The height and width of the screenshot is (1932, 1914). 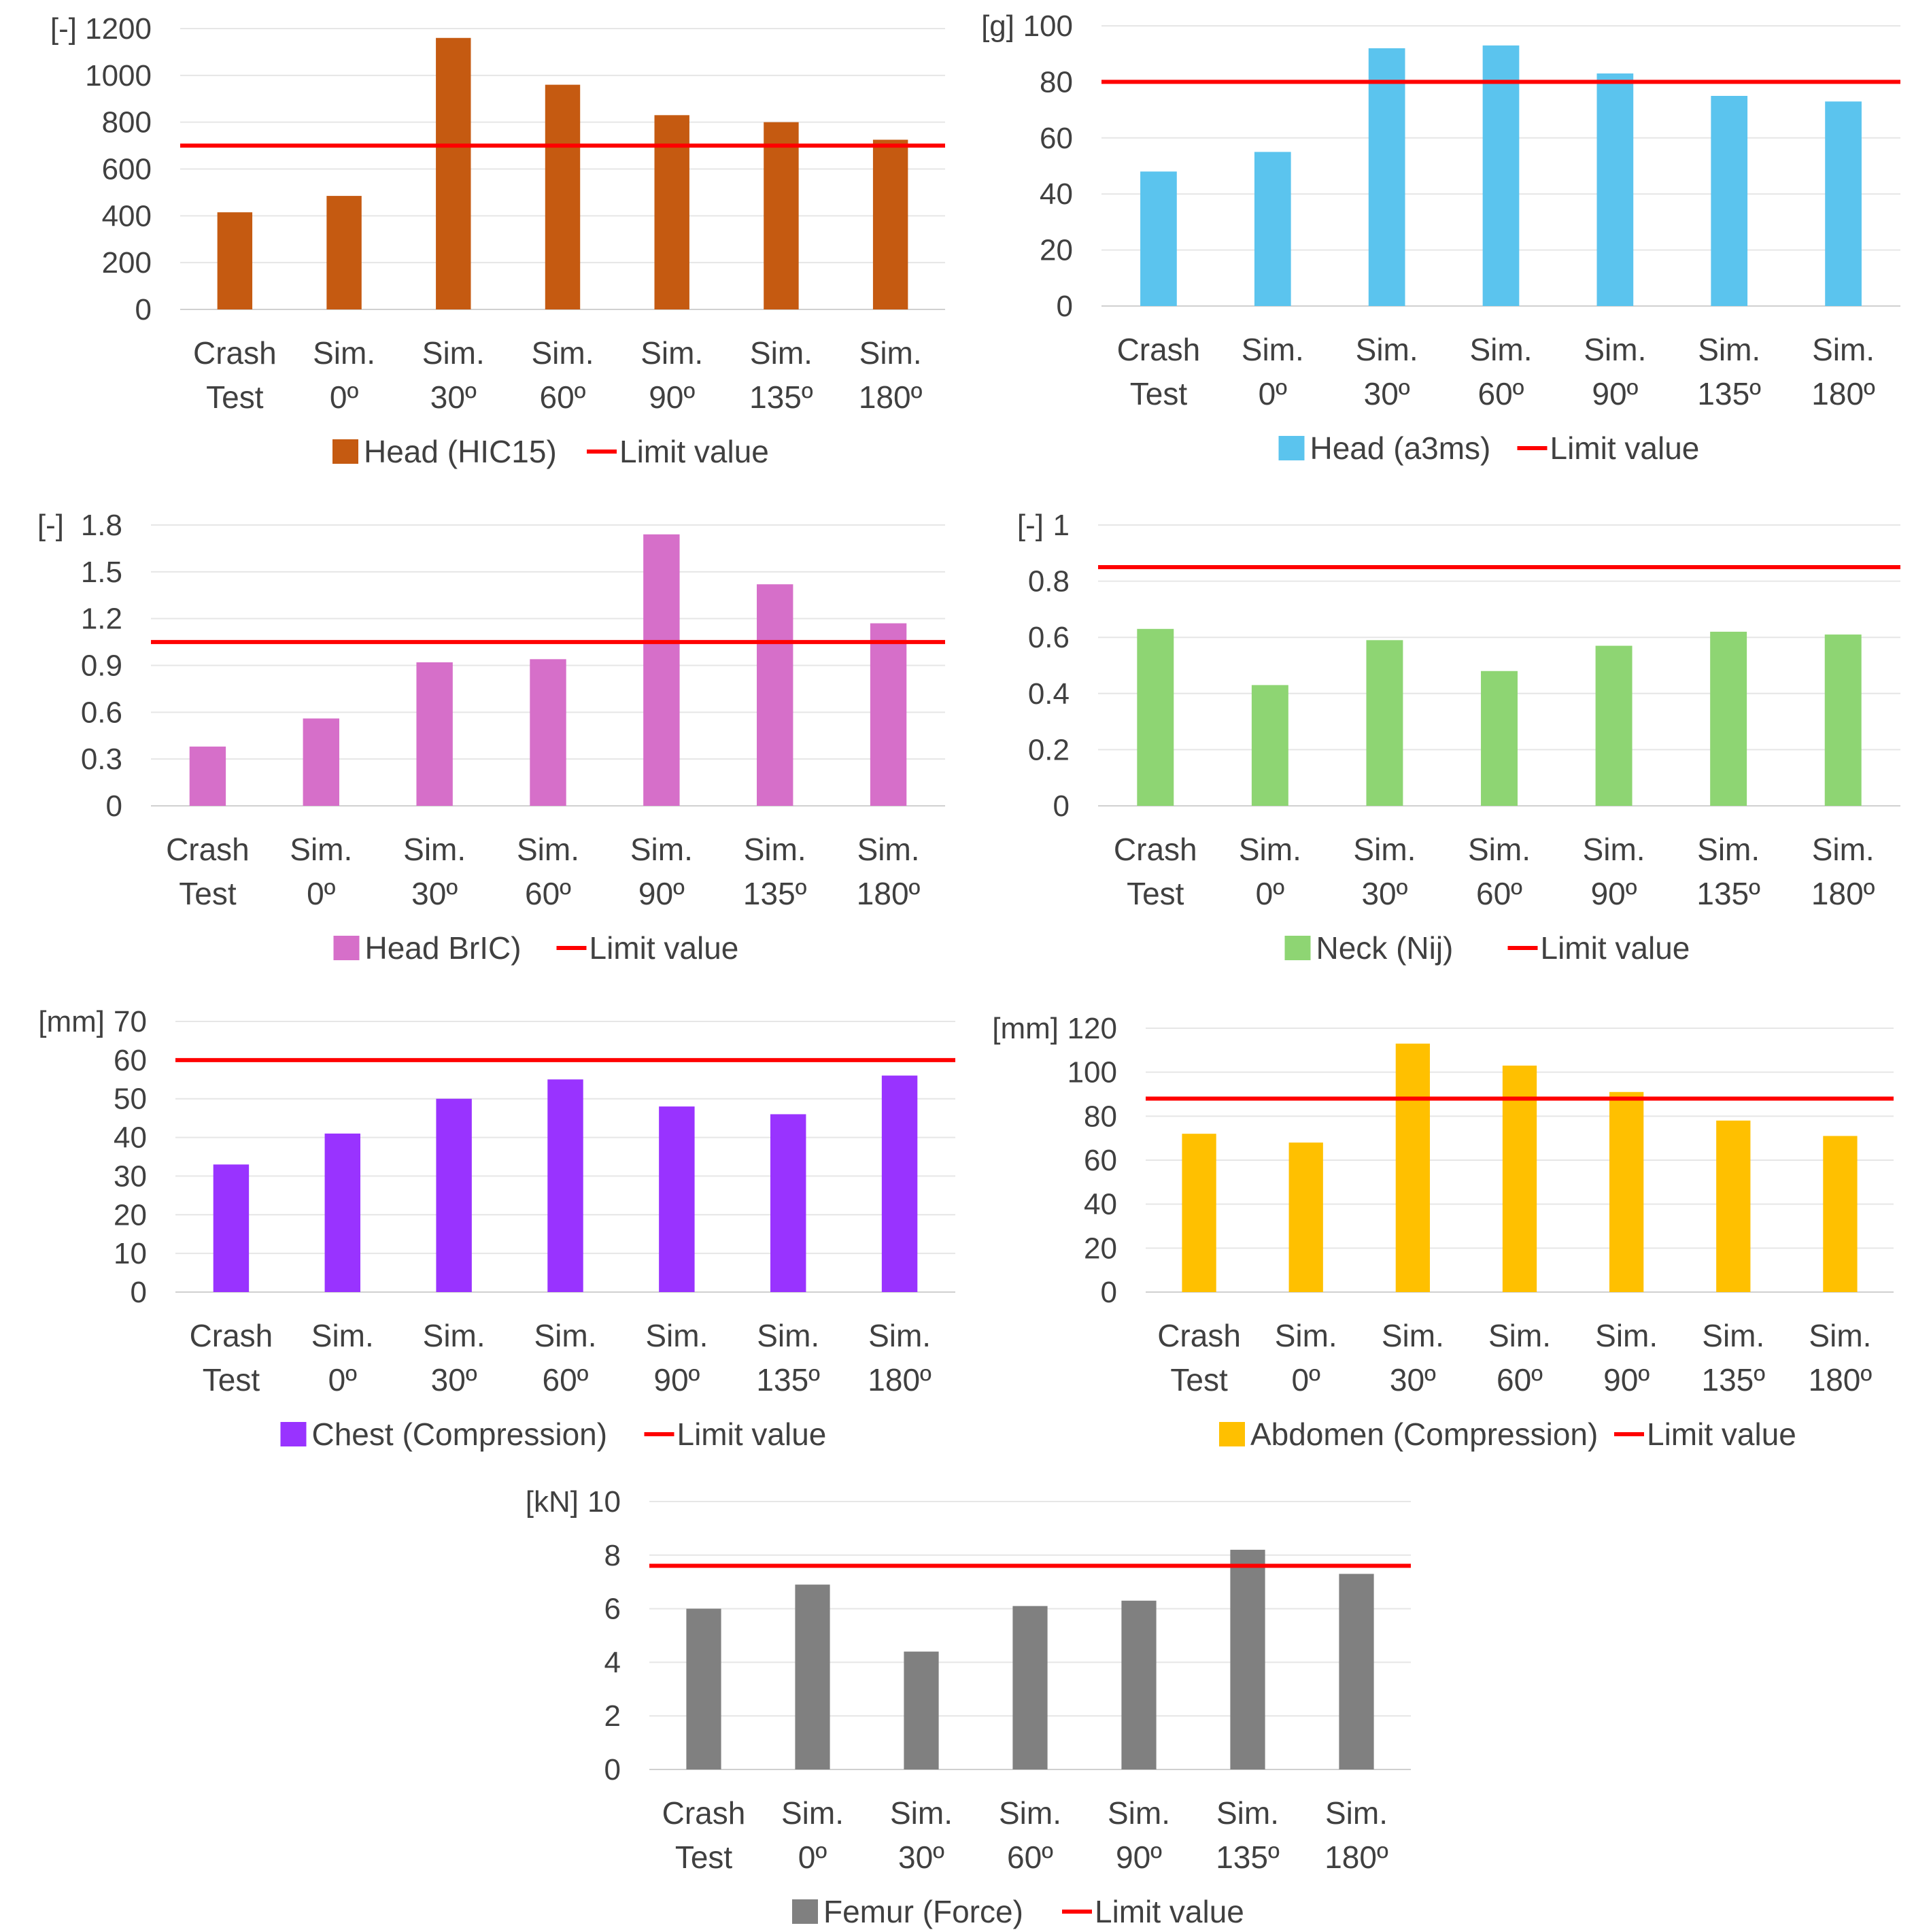 I want to click on y-tick-label: 0.6, so click(x=1049, y=637).